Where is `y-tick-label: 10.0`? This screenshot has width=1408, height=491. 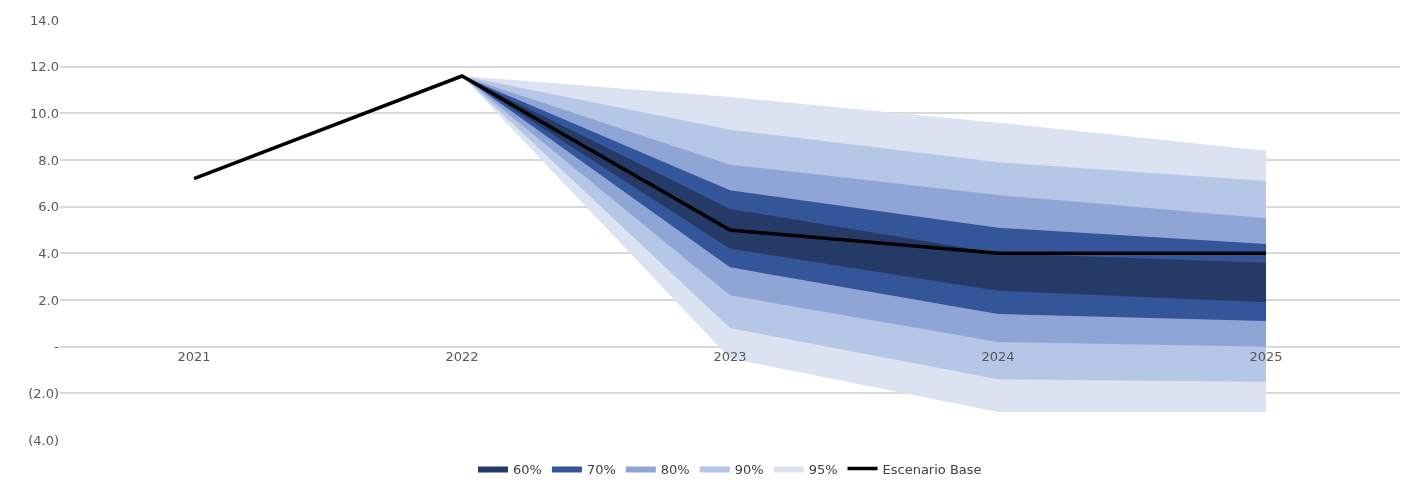
y-tick-label: 10.0 is located at coordinates (44, 113).